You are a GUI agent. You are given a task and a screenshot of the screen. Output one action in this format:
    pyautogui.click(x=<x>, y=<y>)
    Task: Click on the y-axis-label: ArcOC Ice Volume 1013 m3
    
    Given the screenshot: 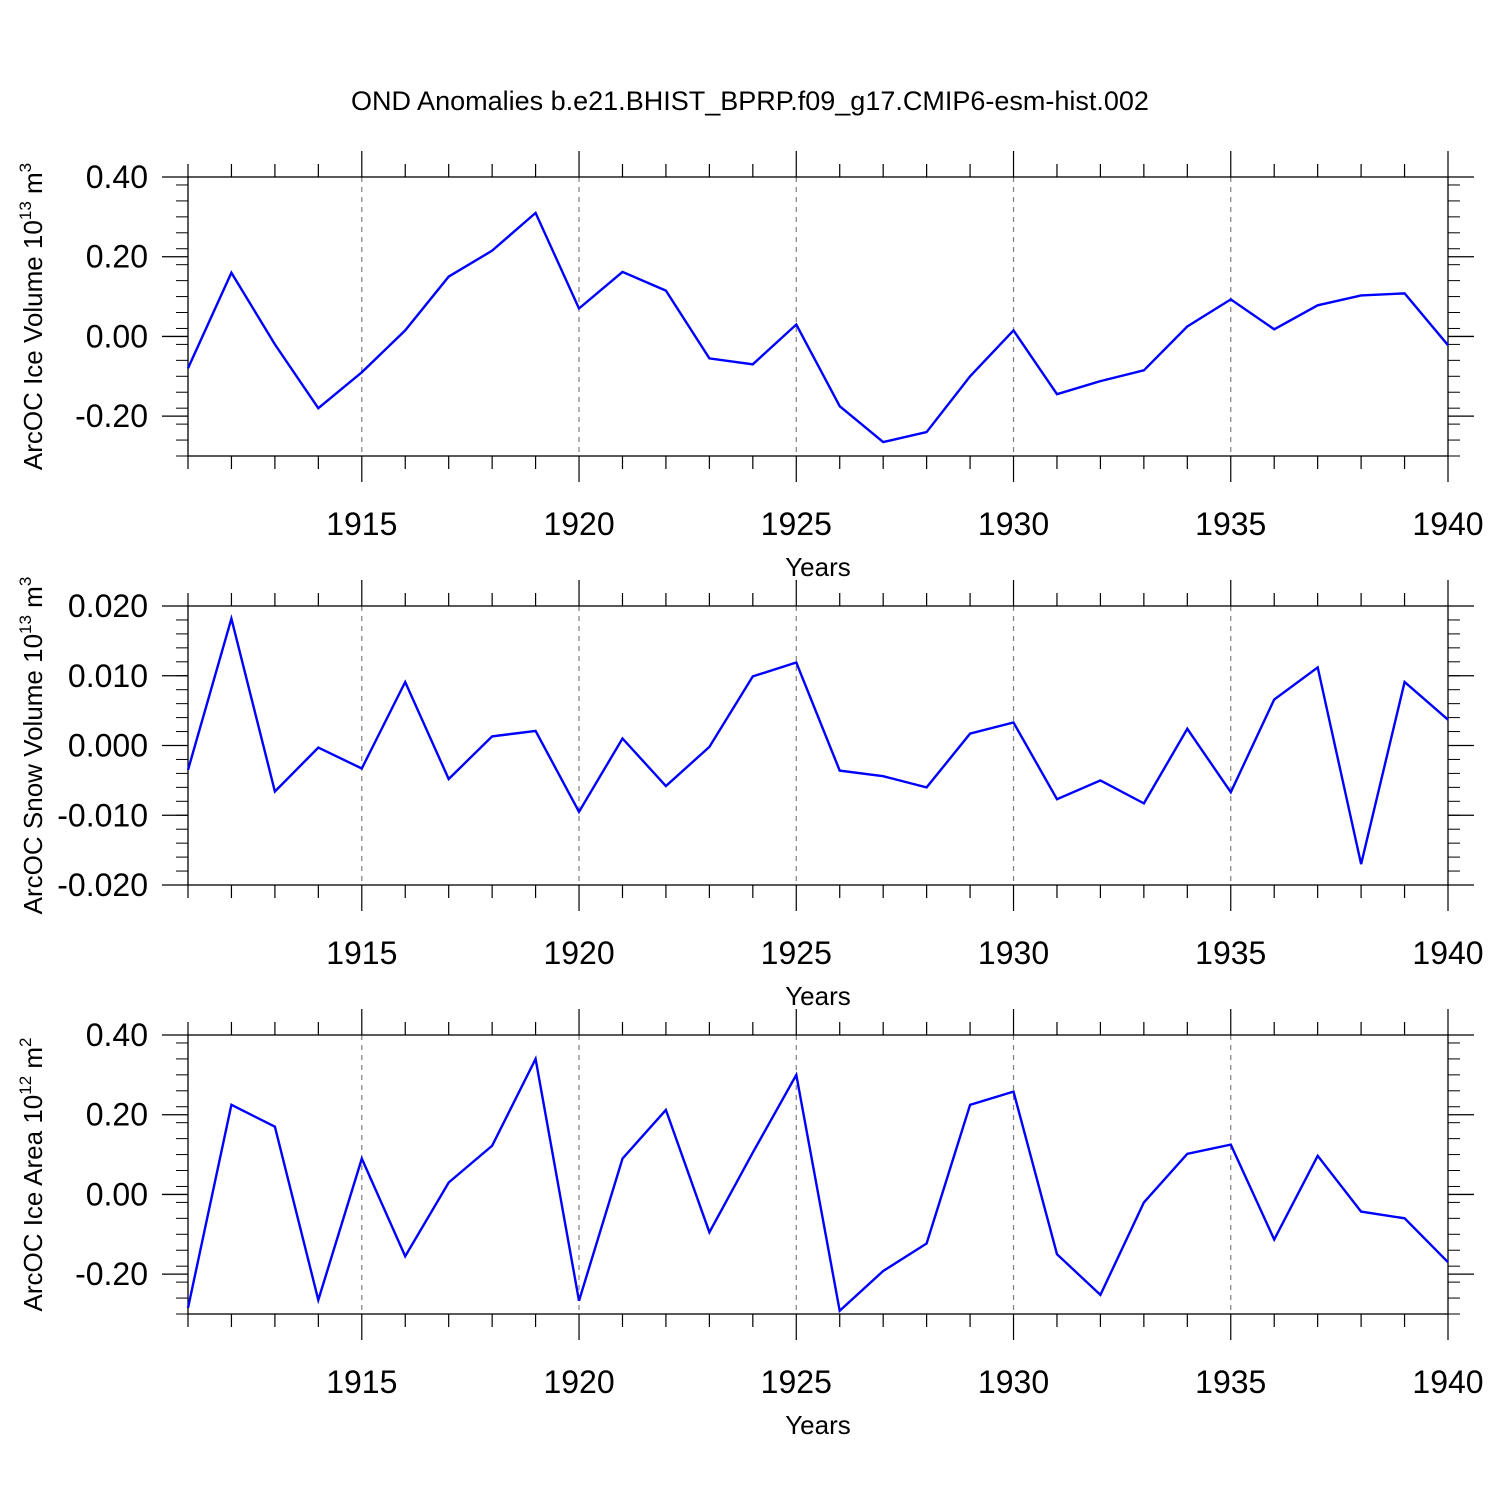 What is the action you would take?
    pyautogui.click(x=32, y=316)
    